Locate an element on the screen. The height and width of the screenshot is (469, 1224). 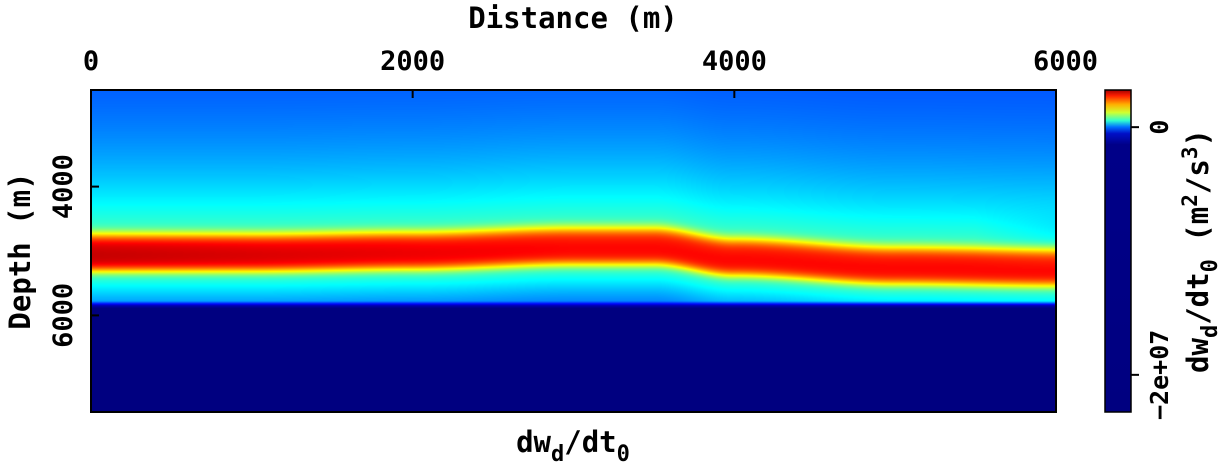
x-tick-label: 0 is located at coordinates (91, 61).